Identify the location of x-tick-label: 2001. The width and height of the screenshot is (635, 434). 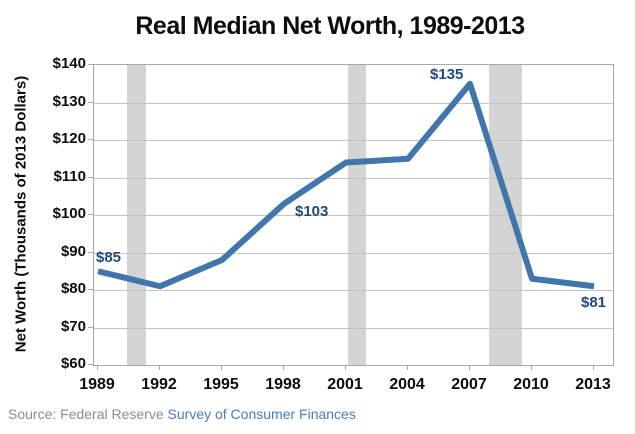
(345, 384).